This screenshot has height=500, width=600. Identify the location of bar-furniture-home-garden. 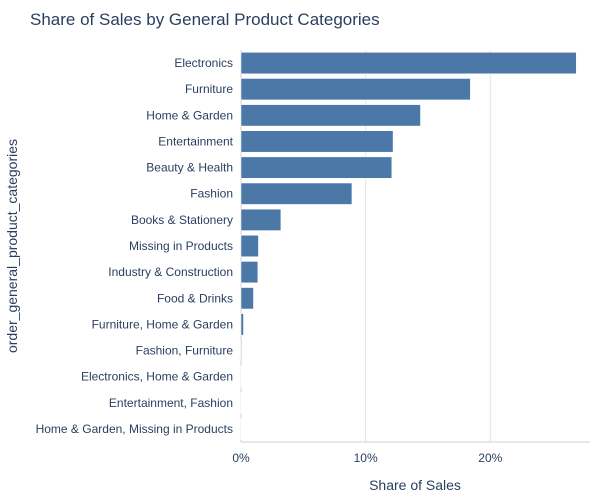
(242, 324).